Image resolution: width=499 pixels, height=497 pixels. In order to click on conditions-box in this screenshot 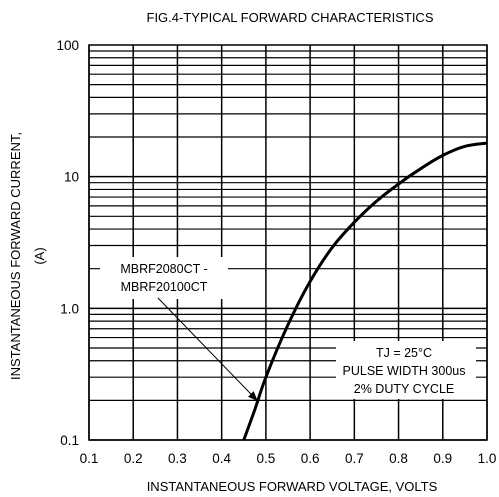, I will do `click(406, 370)`.